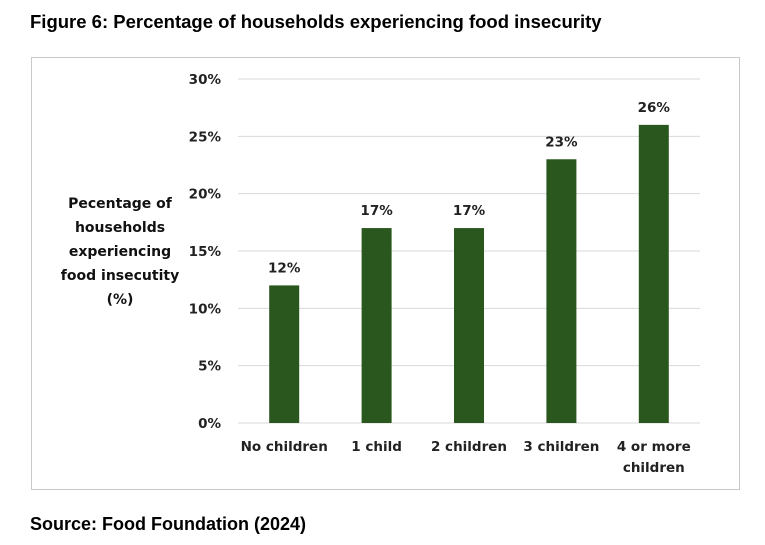 Image resolution: width=765 pixels, height=545 pixels. Describe the element at coordinates (561, 142) in the screenshot. I see `data-label: 23%` at that location.